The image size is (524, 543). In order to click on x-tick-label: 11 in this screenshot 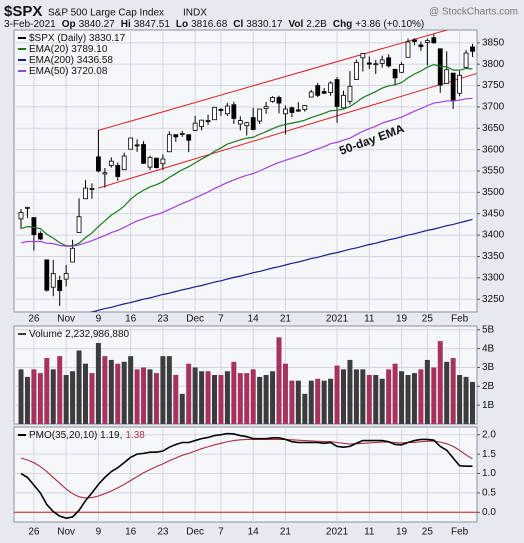, I will do `click(369, 532)`.